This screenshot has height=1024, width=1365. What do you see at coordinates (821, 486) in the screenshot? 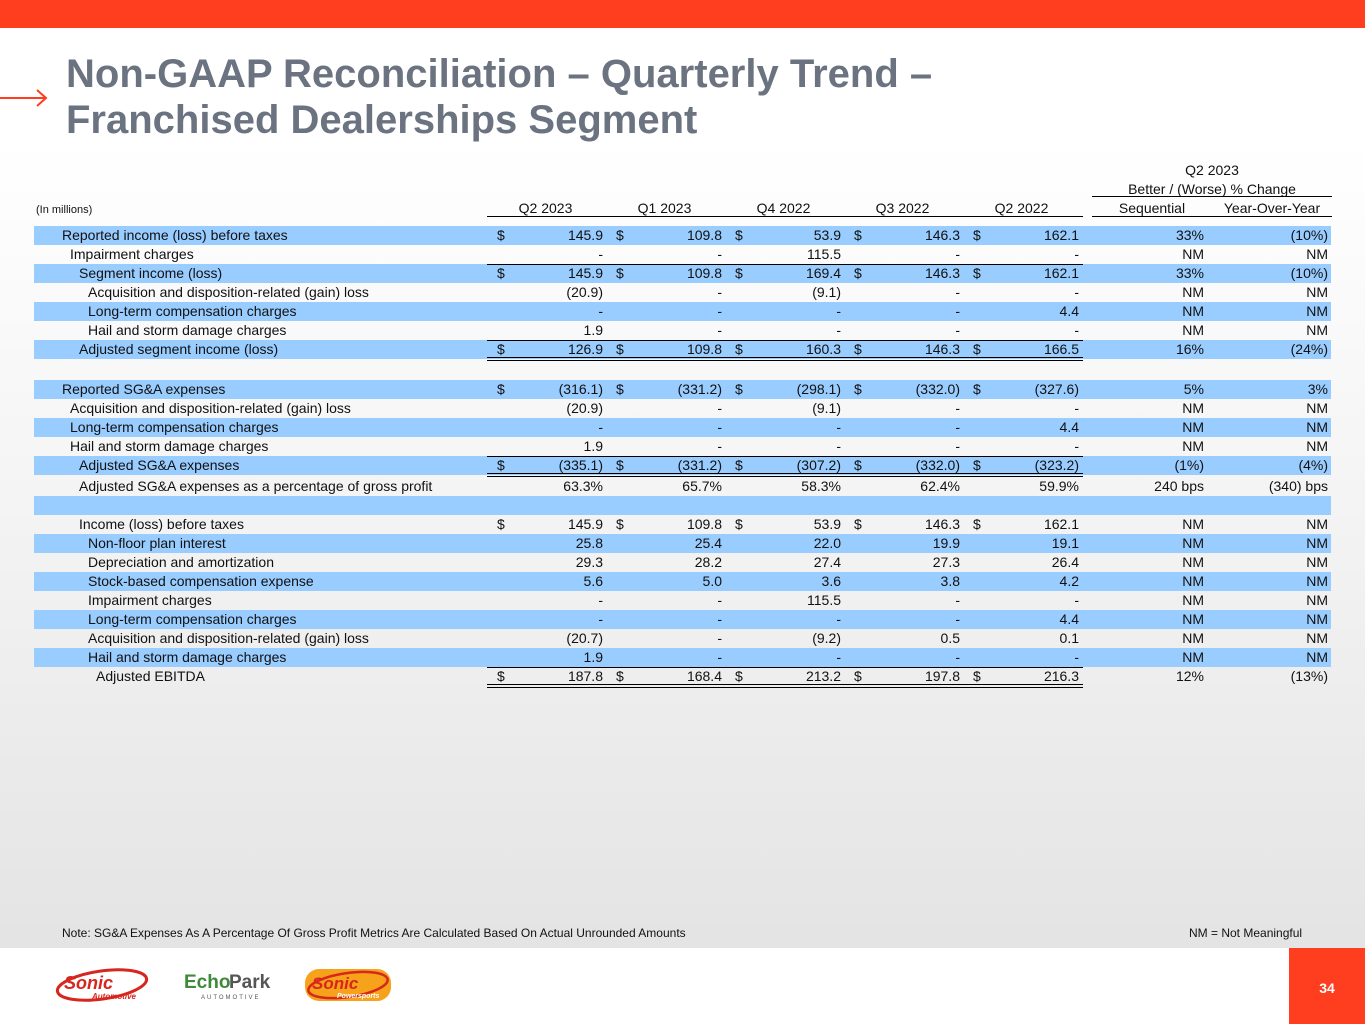
I see `value-cell: 58.3%` at bounding box center [821, 486].